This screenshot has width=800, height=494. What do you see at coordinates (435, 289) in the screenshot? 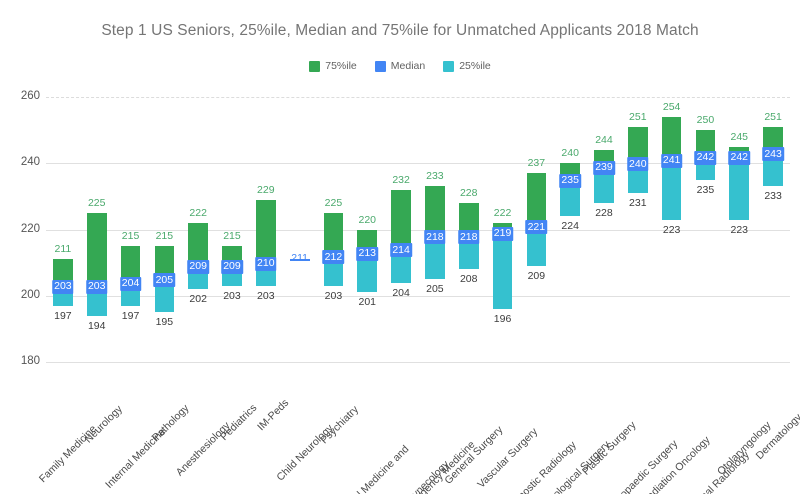
I see `data-label-25ile: 205` at bounding box center [435, 289].